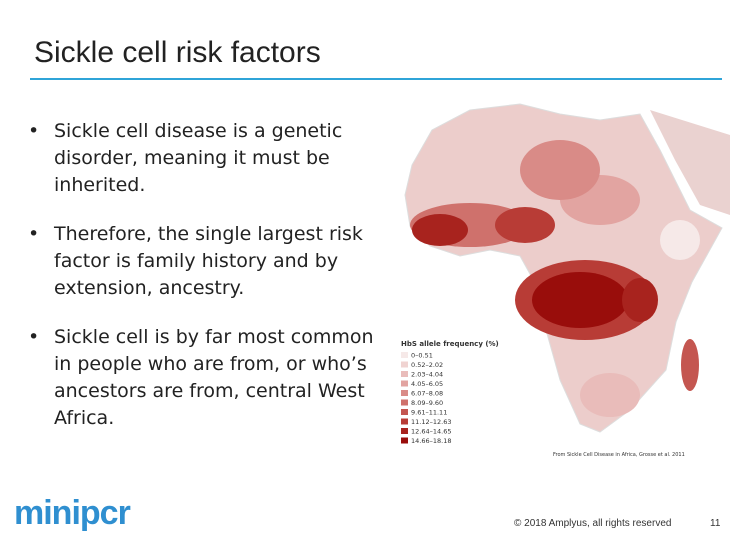 The height and width of the screenshot is (540, 756). Describe the element at coordinates (593, 523) in the screenshot. I see `copyright: © 2018 Amplyus, all rights reserved` at that location.